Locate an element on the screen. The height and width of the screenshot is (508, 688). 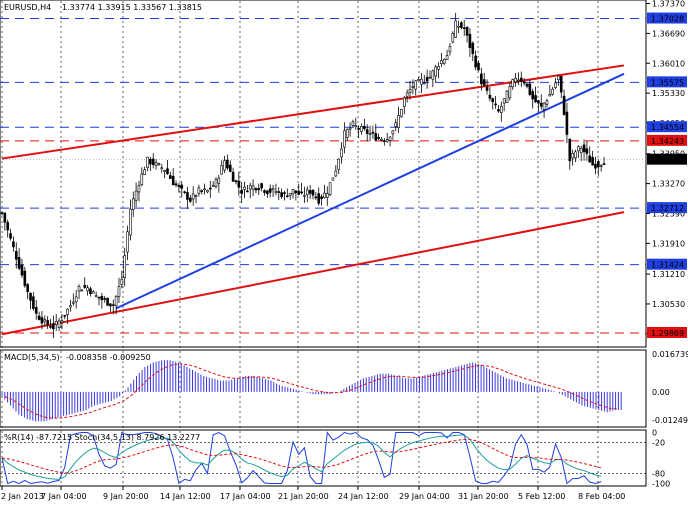
macd-values: -0.008358 -0.009250 is located at coordinates (108, 357).